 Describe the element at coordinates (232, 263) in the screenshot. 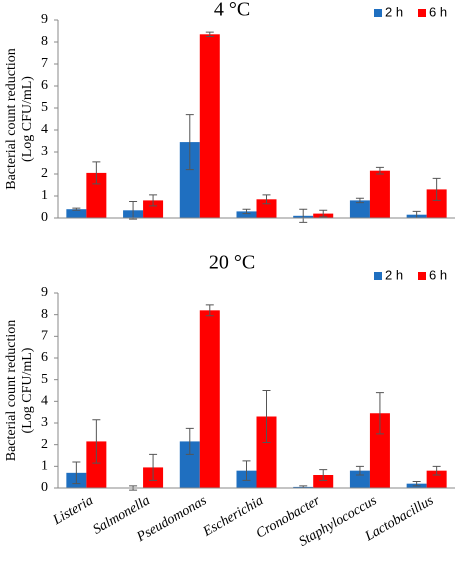

I see `chart-title: 20 °C` at that location.